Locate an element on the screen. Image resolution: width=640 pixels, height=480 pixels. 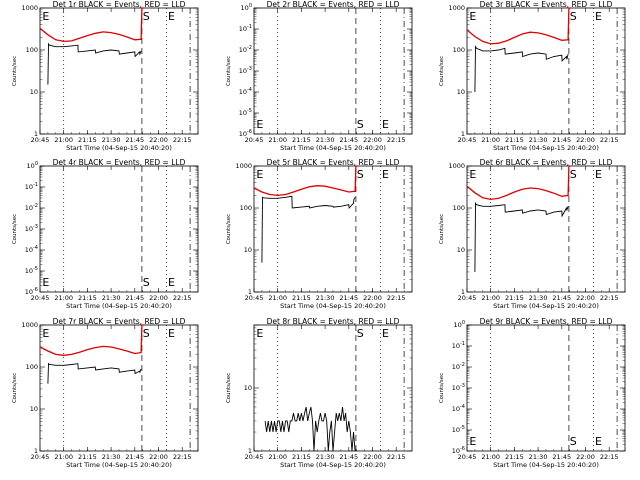
chart-title: Det 9r BLACK = Events, RED = LLD is located at coordinates (546, 321).